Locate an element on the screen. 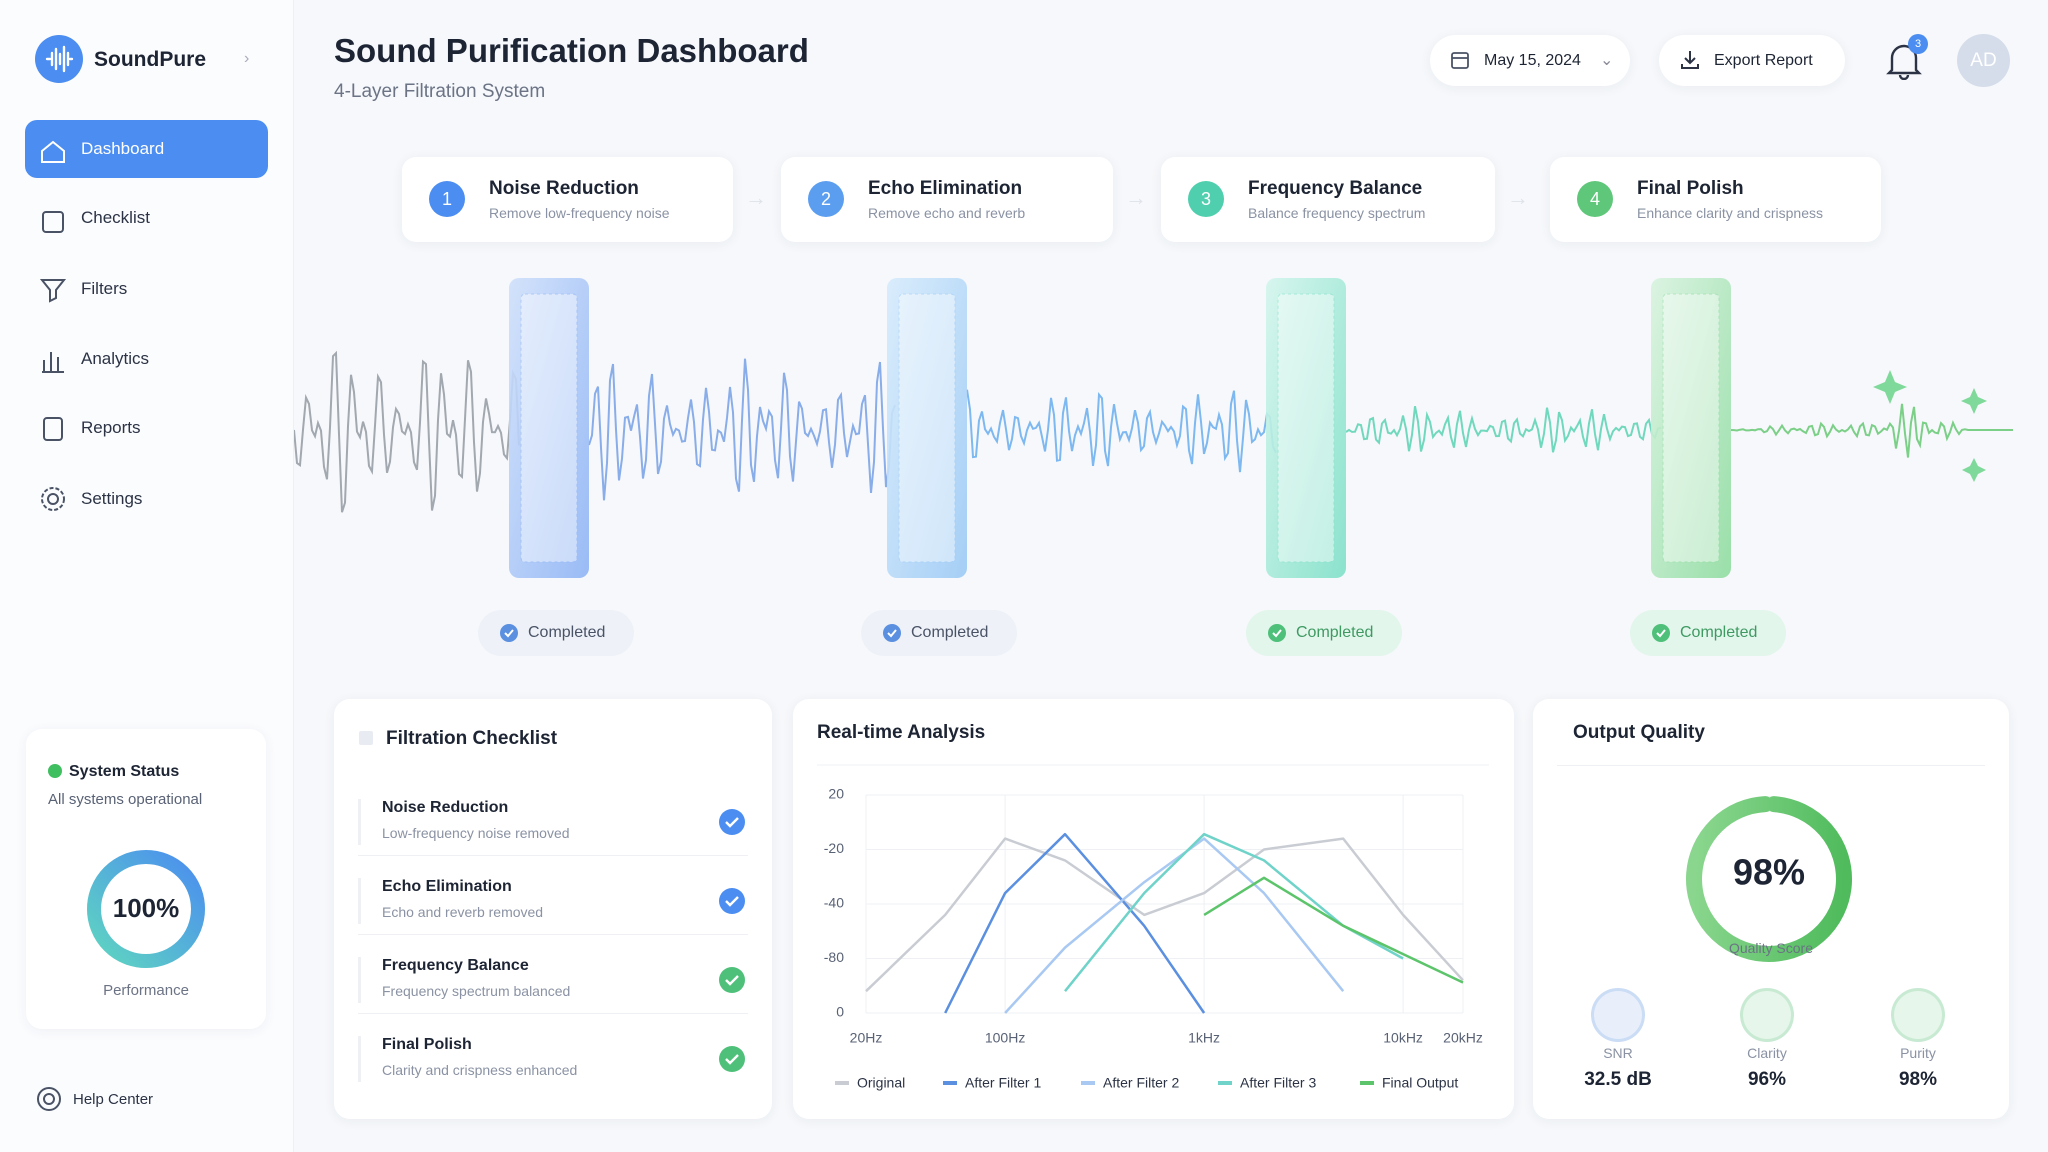 This screenshot has height=1152, width=2048. y-tick-label: 20 is located at coordinates (836, 794).